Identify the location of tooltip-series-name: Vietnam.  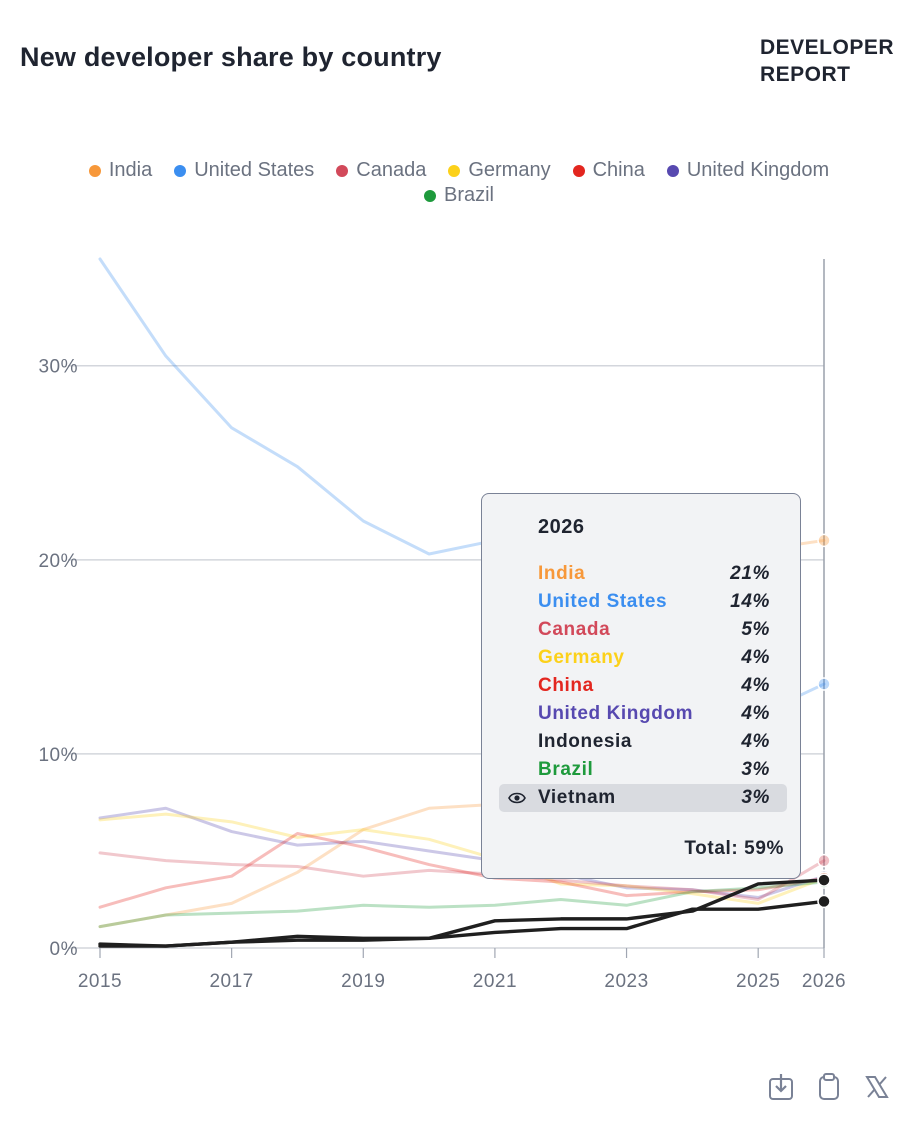
(577, 797).